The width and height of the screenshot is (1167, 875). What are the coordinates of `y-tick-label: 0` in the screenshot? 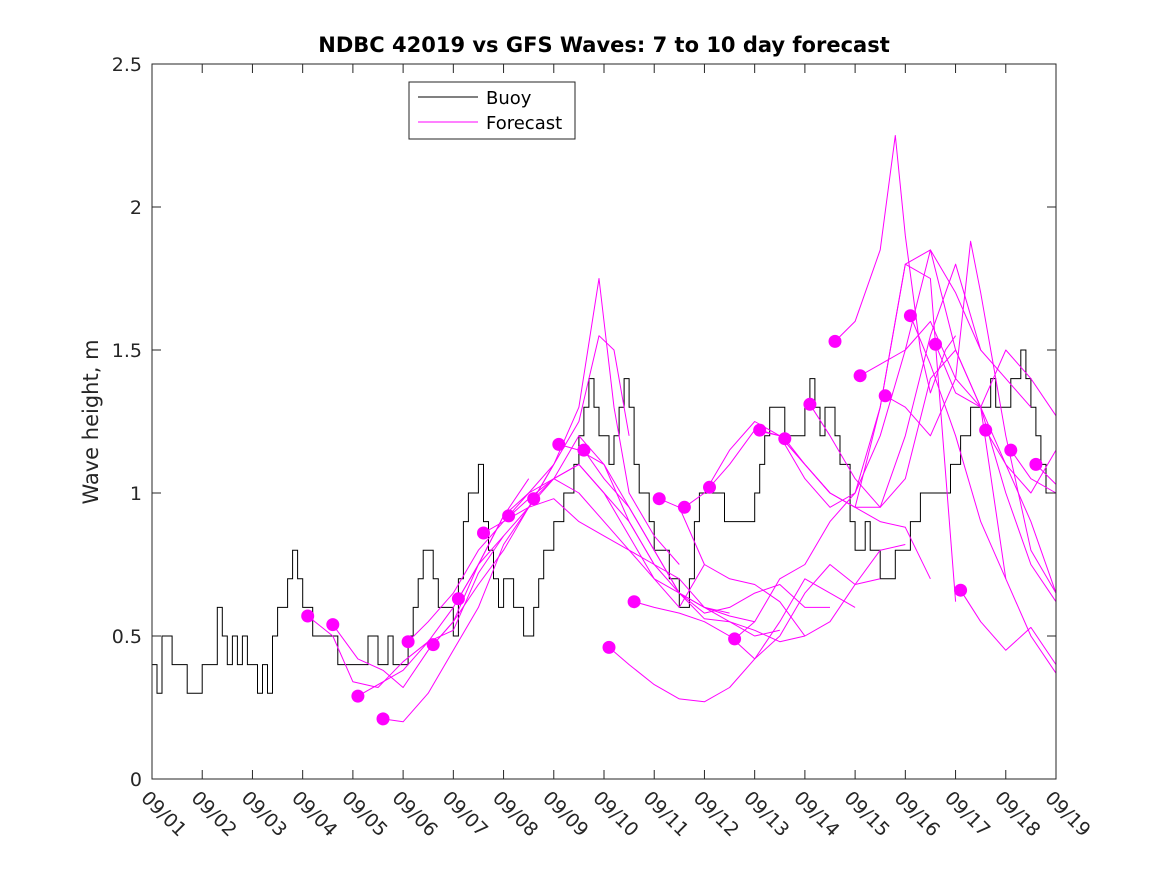 It's located at (136, 780).